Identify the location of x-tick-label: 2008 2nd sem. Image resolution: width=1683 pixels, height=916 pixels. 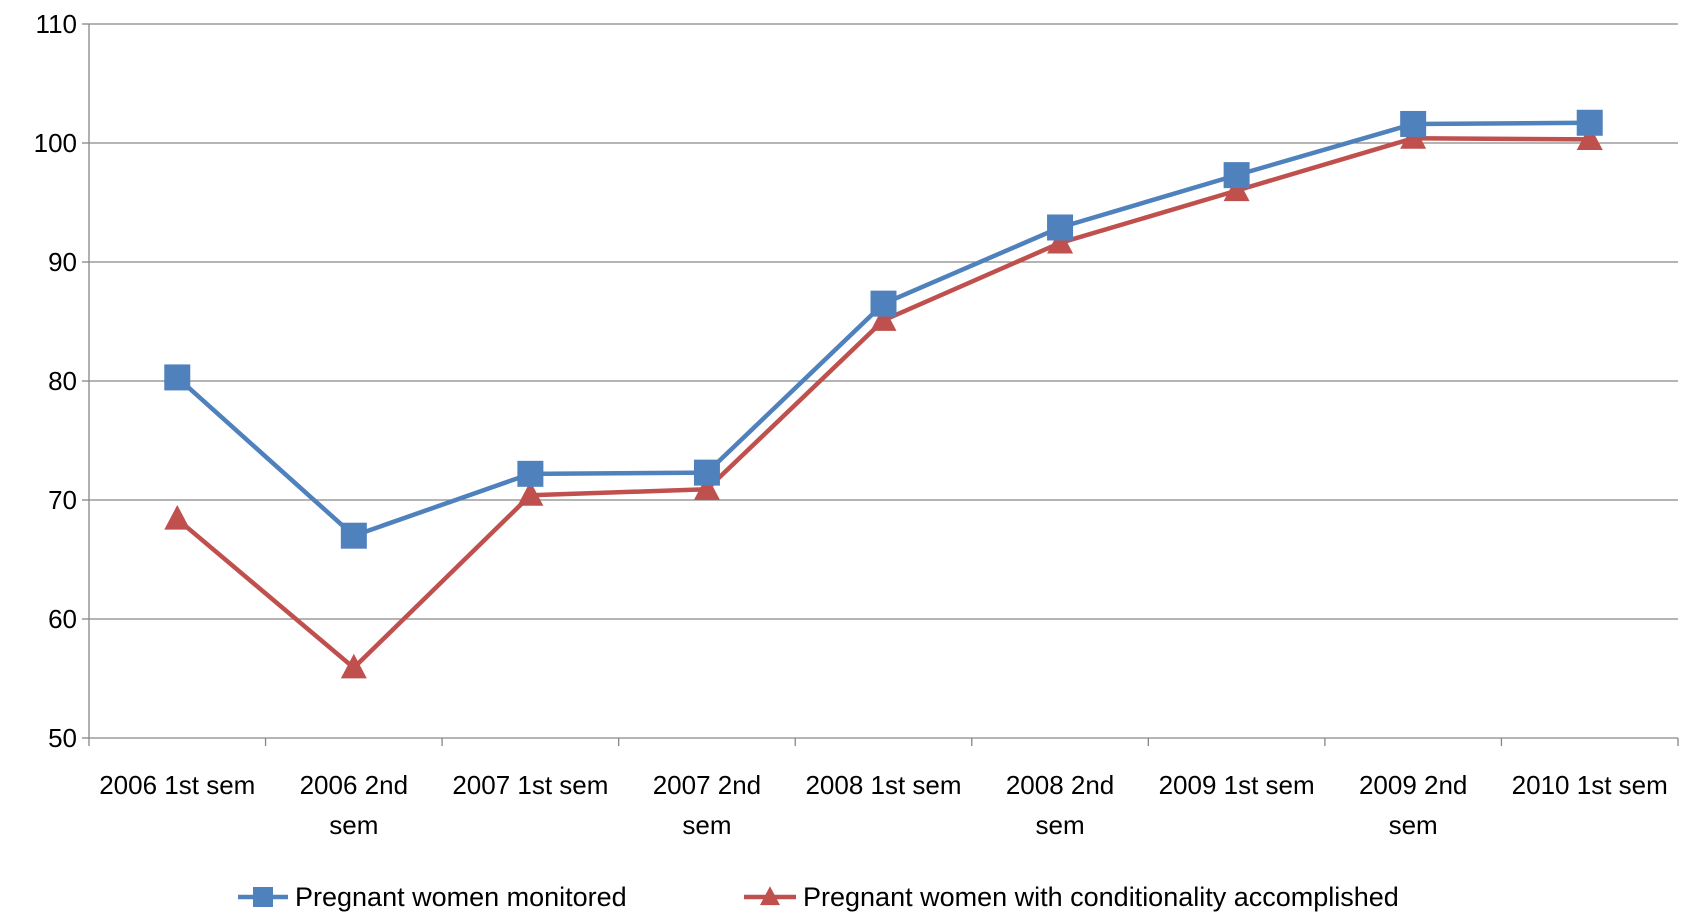
(1060, 805).